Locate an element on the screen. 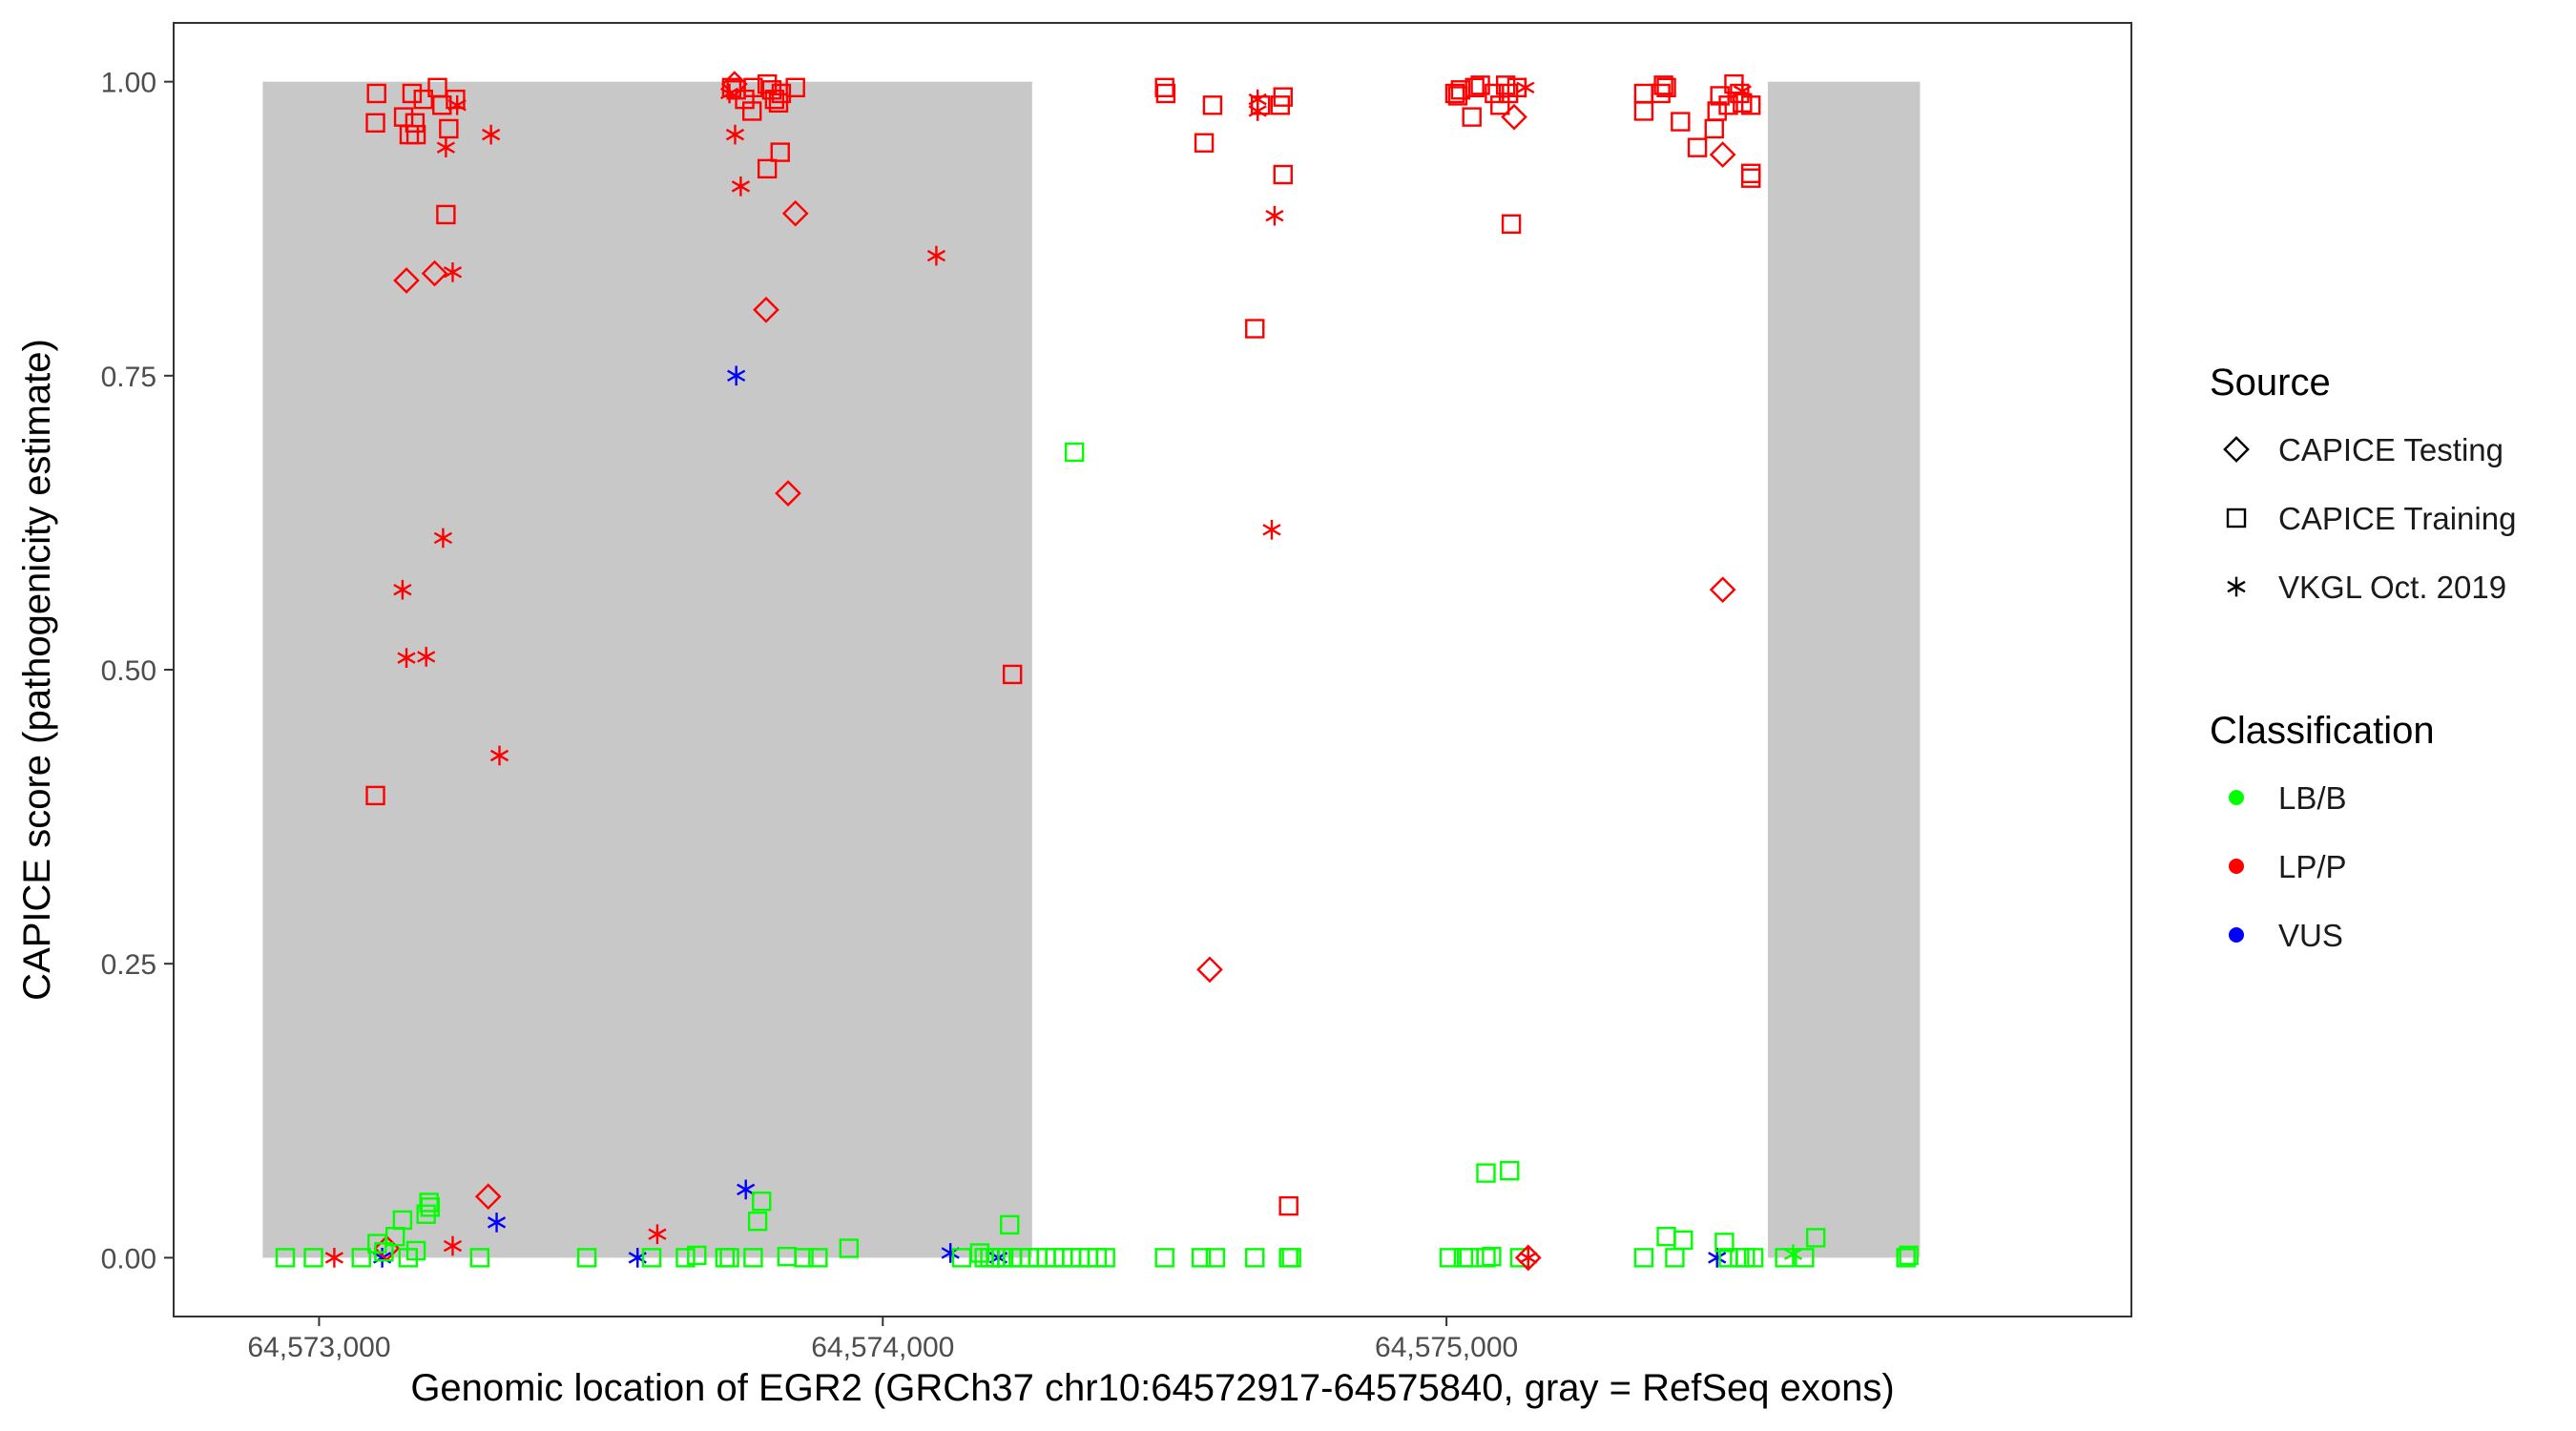 This screenshot has width=2576, height=1431. legend-label: CAPICE Testing is located at coordinates (2390, 449).